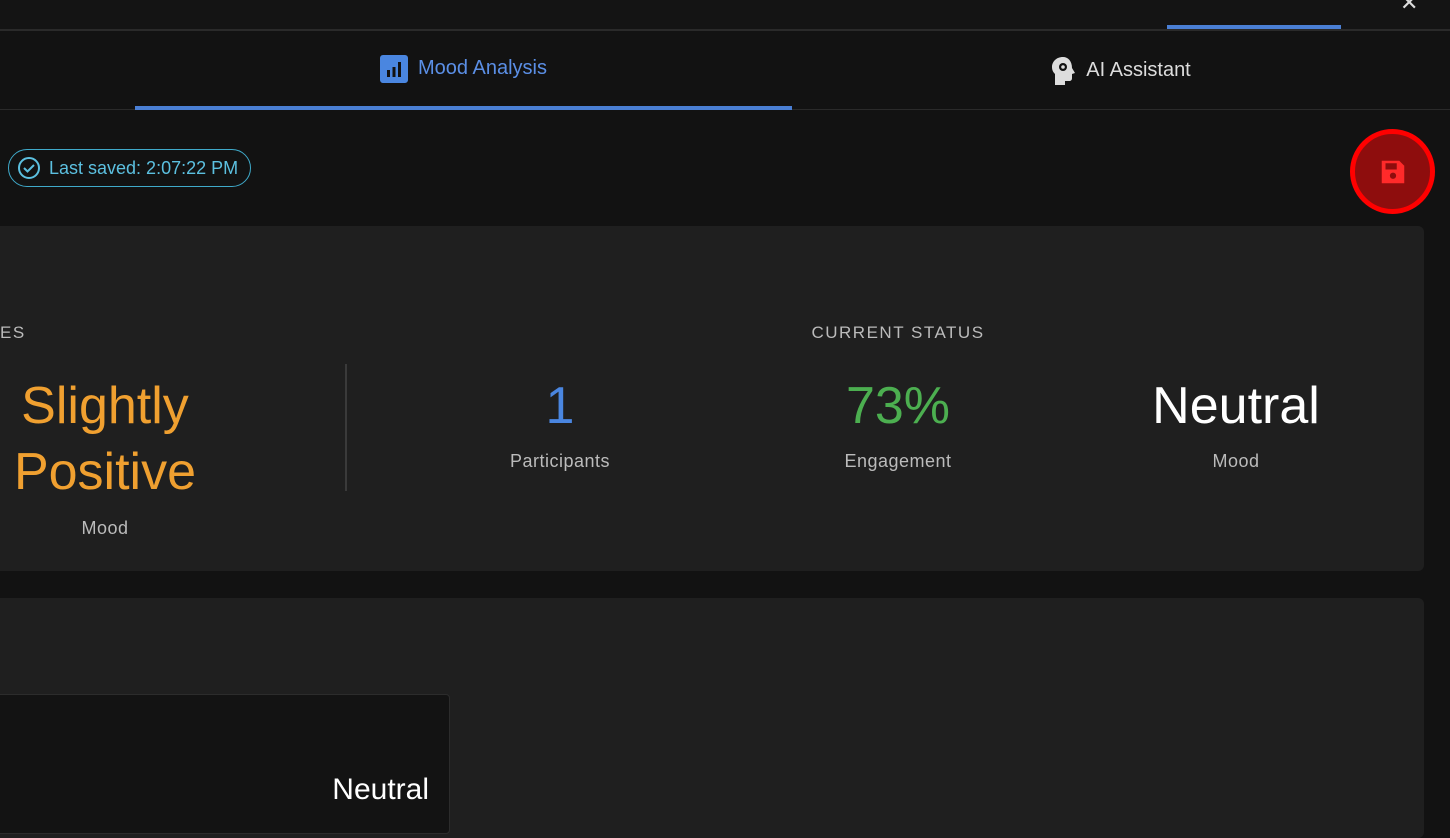 The height and width of the screenshot is (838, 1450). I want to click on floppy-disk-icon, so click(1392, 171).